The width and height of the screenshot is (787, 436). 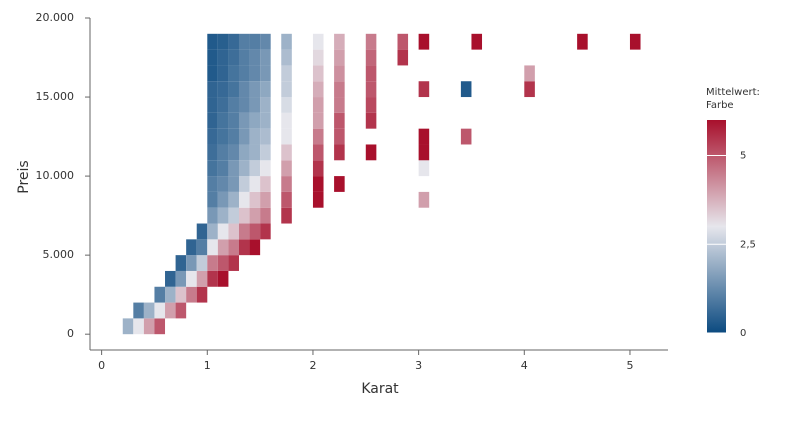 I want to click on colorbar-tick-label: 0, so click(x=743, y=333).